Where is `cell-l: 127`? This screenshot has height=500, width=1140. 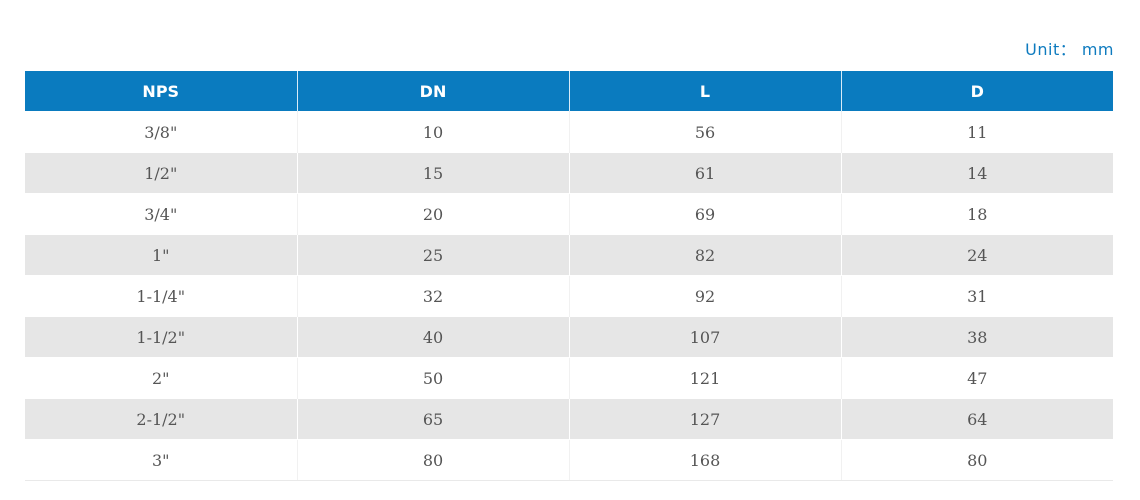
cell-l: 127 is located at coordinates (705, 419).